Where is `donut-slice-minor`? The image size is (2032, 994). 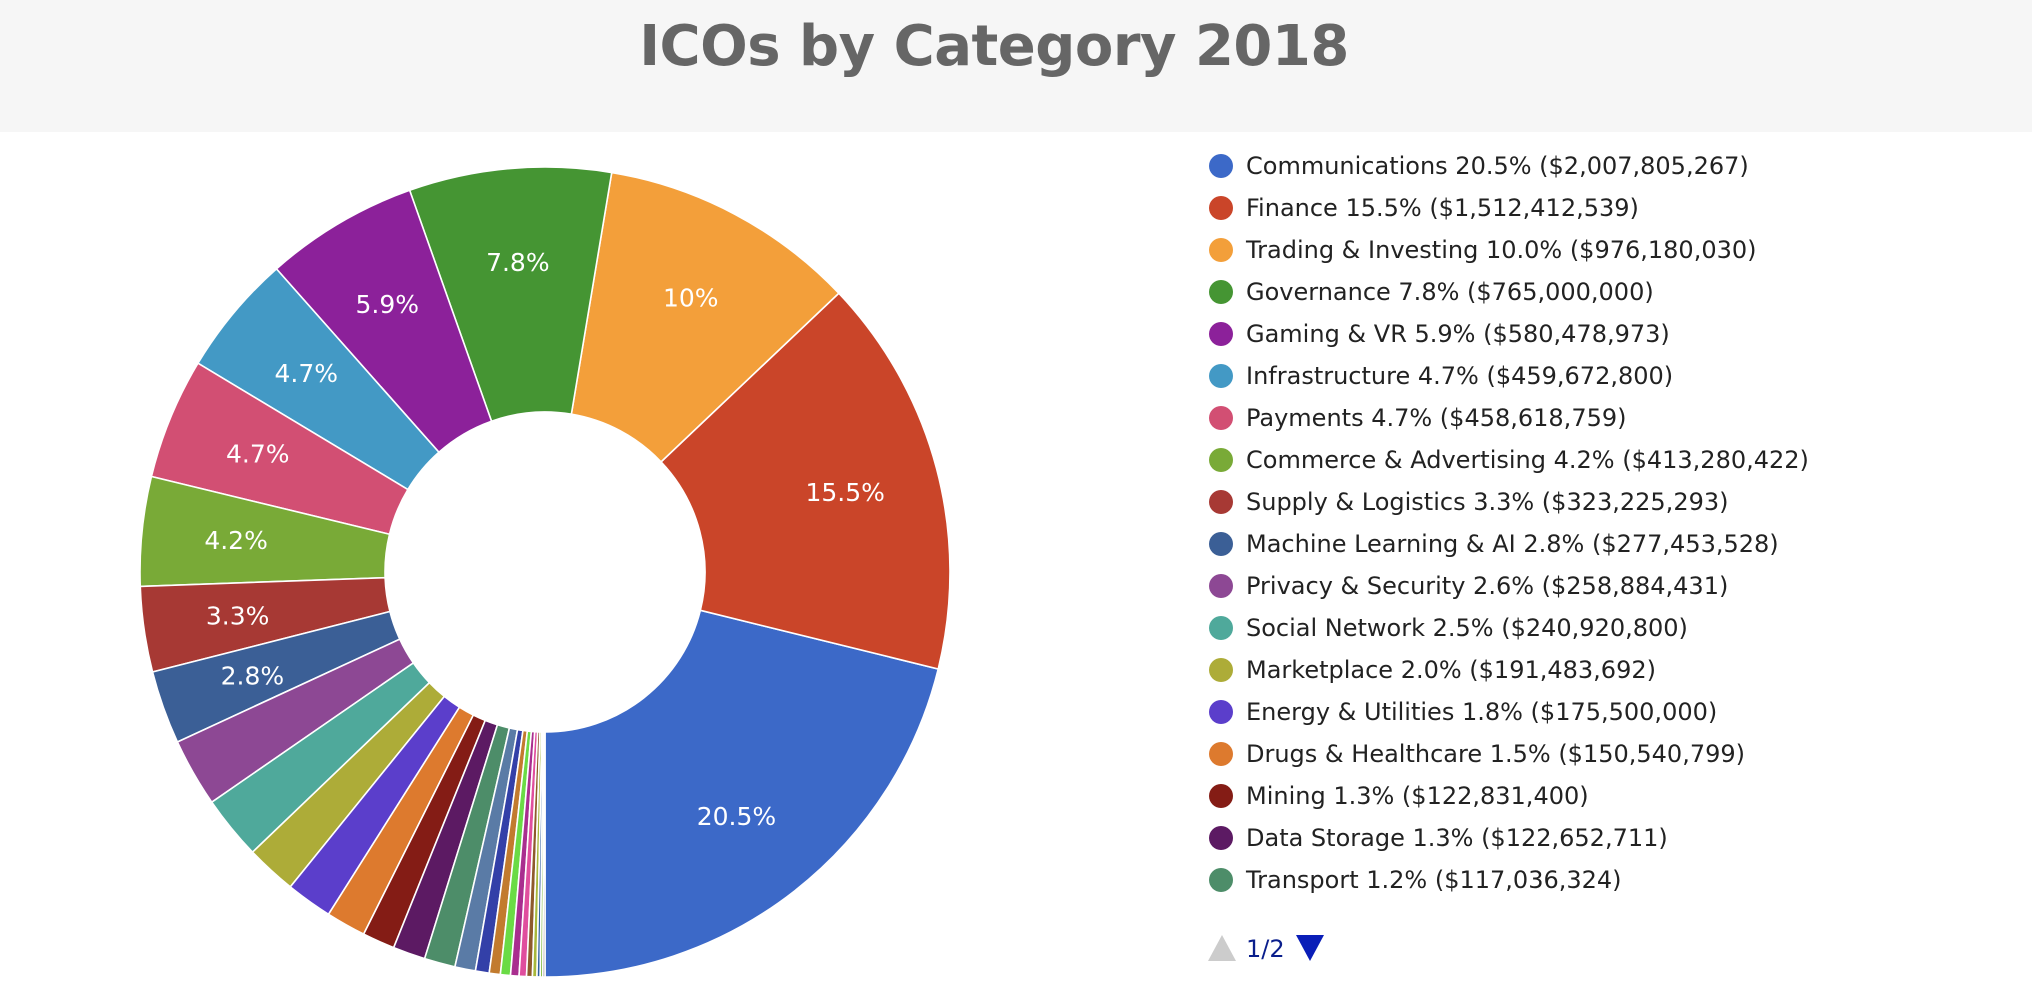
donut-slice-minor is located at coordinates (544, 854).